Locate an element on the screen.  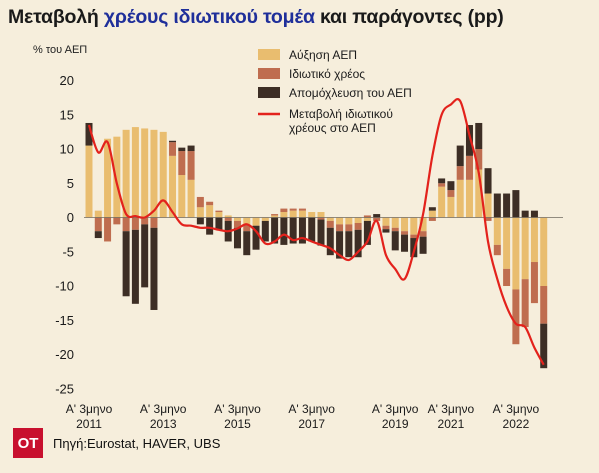
y-tick-label: 5 is located at coordinates (70, 183).